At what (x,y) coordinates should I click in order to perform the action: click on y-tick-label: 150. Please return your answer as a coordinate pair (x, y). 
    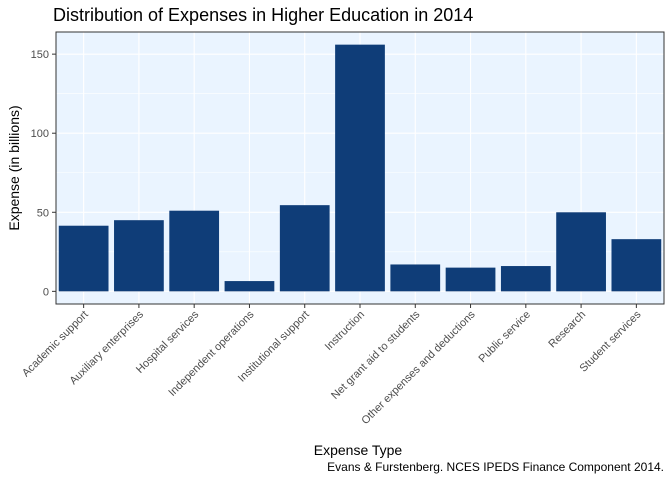
    Looking at the image, I should click on (40, 55).